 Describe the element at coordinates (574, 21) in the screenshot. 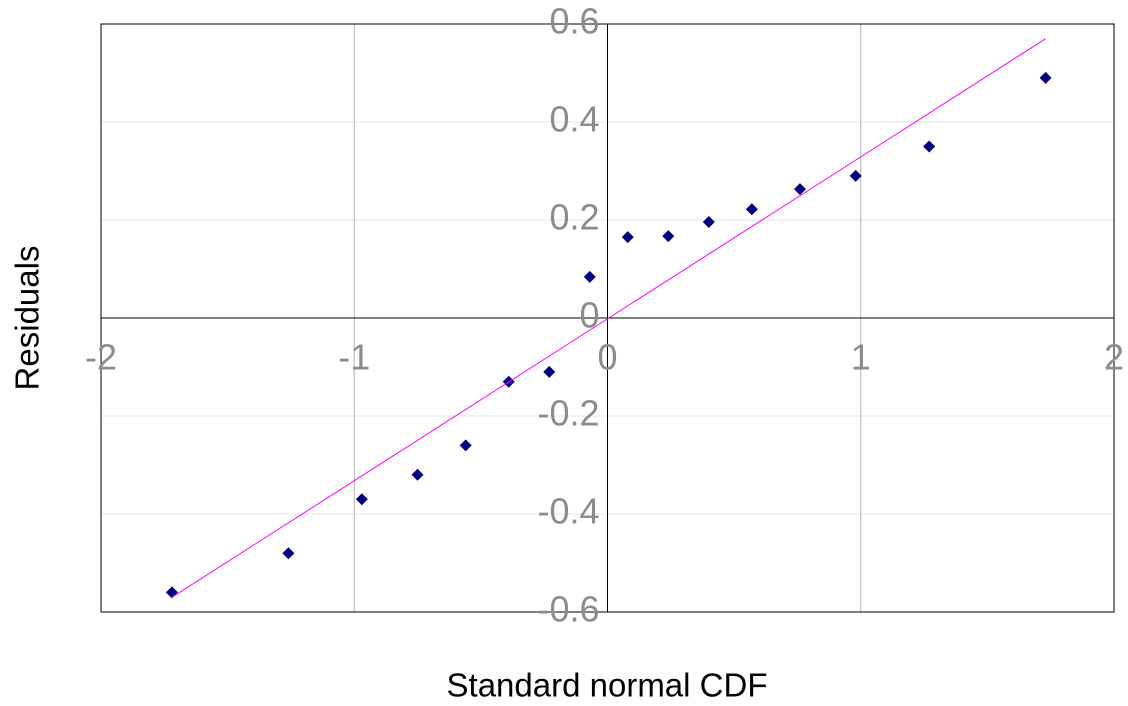

I see `y-tick-label: 0.6` at that location.